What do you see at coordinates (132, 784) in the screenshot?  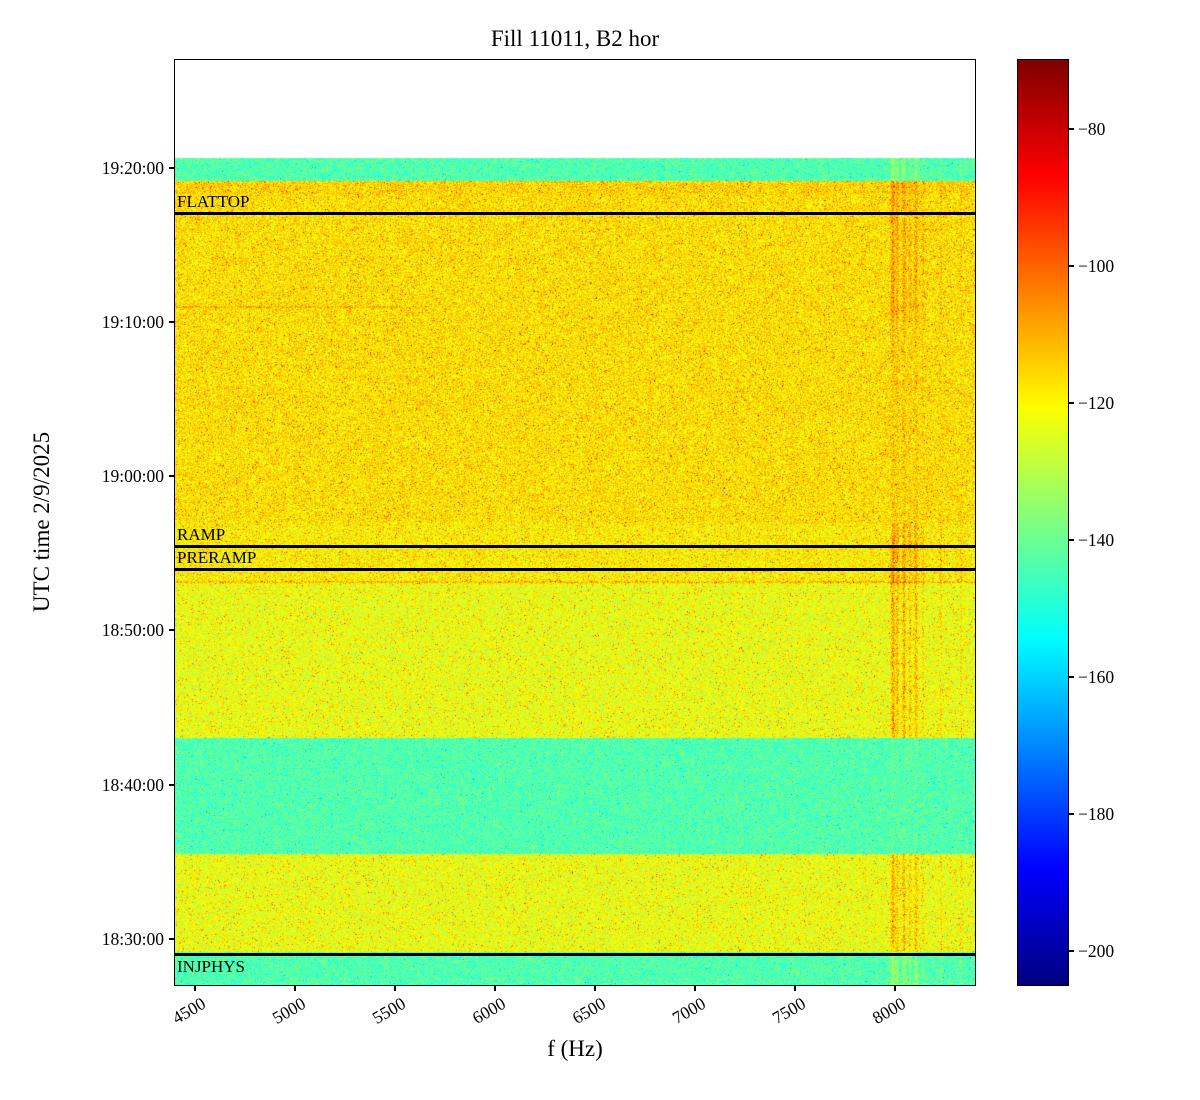 I see `y-tick-label: 18:40:00` at bounding box center [132, 784].